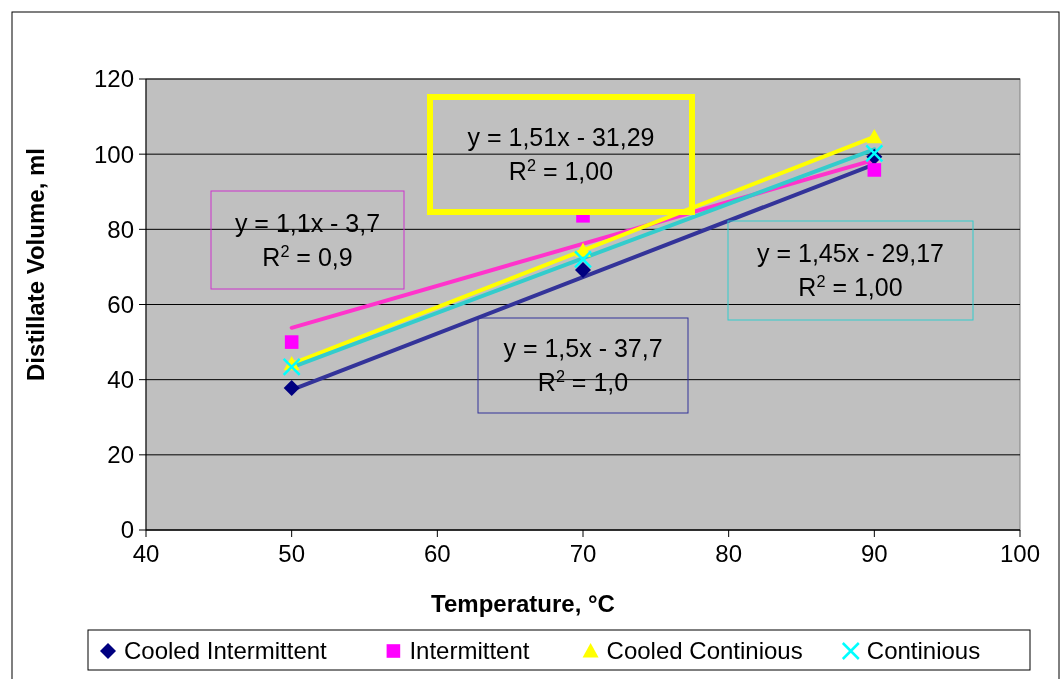 The height and width of the screenshot is (679, 1060). What do you see at coordinates (704, 651) in the screenshot?
I see `legend-label: Cooled Continious` at bounding box center [704, 651].